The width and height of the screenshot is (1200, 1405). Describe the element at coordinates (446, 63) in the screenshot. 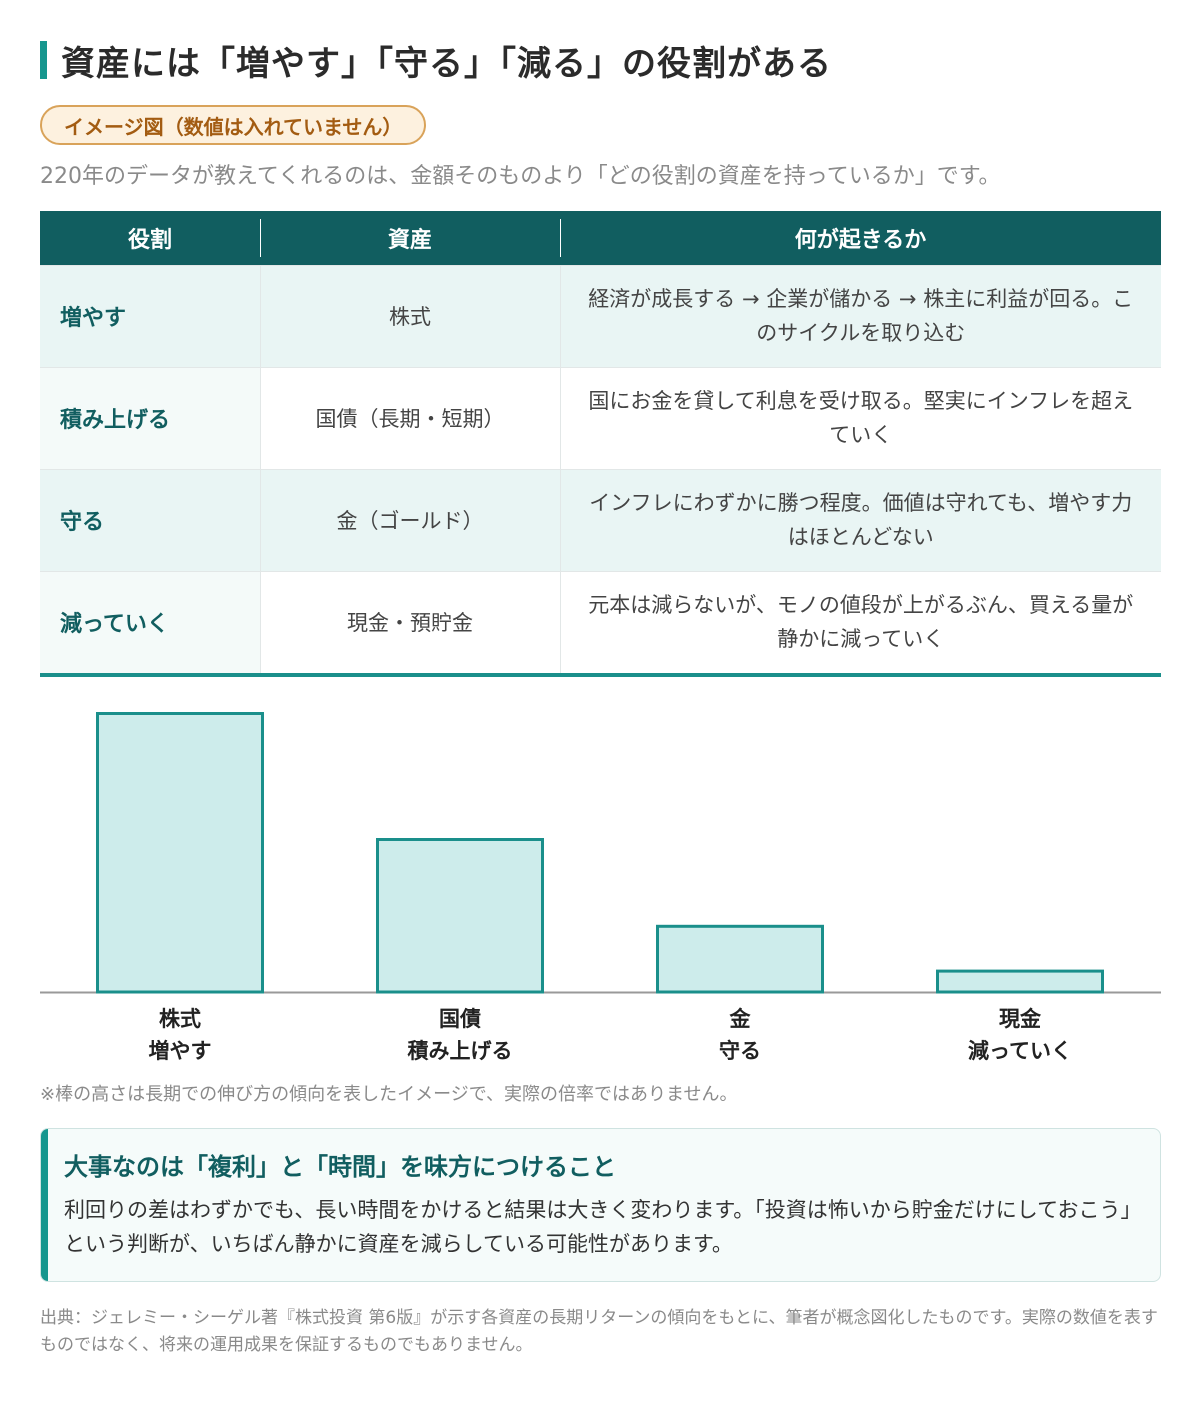

I see `page-title: 資産には「増やす」「守る」「減る」の役割がある` at that location.